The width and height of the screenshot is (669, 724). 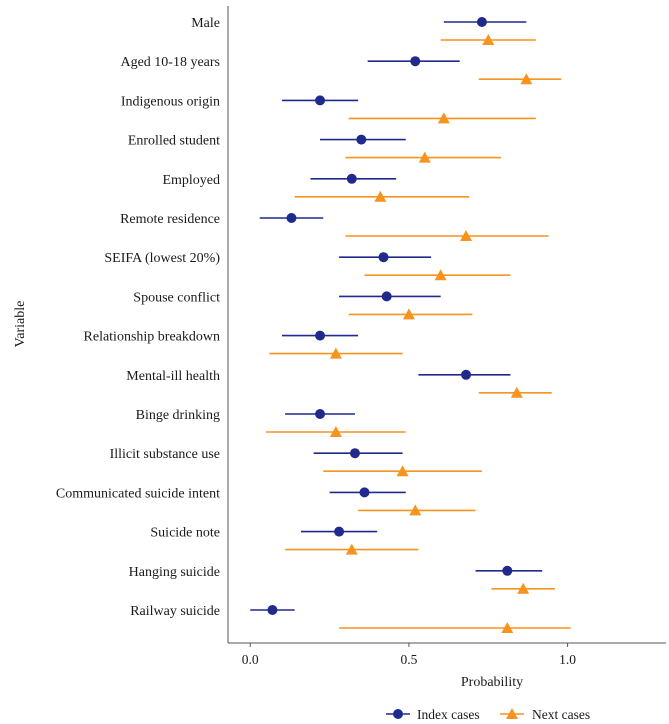 What do you see at coordinates (424, 157) in the screenshot?
I see `next-cases-point-enrolled-student` at bounding box center [424, 157].